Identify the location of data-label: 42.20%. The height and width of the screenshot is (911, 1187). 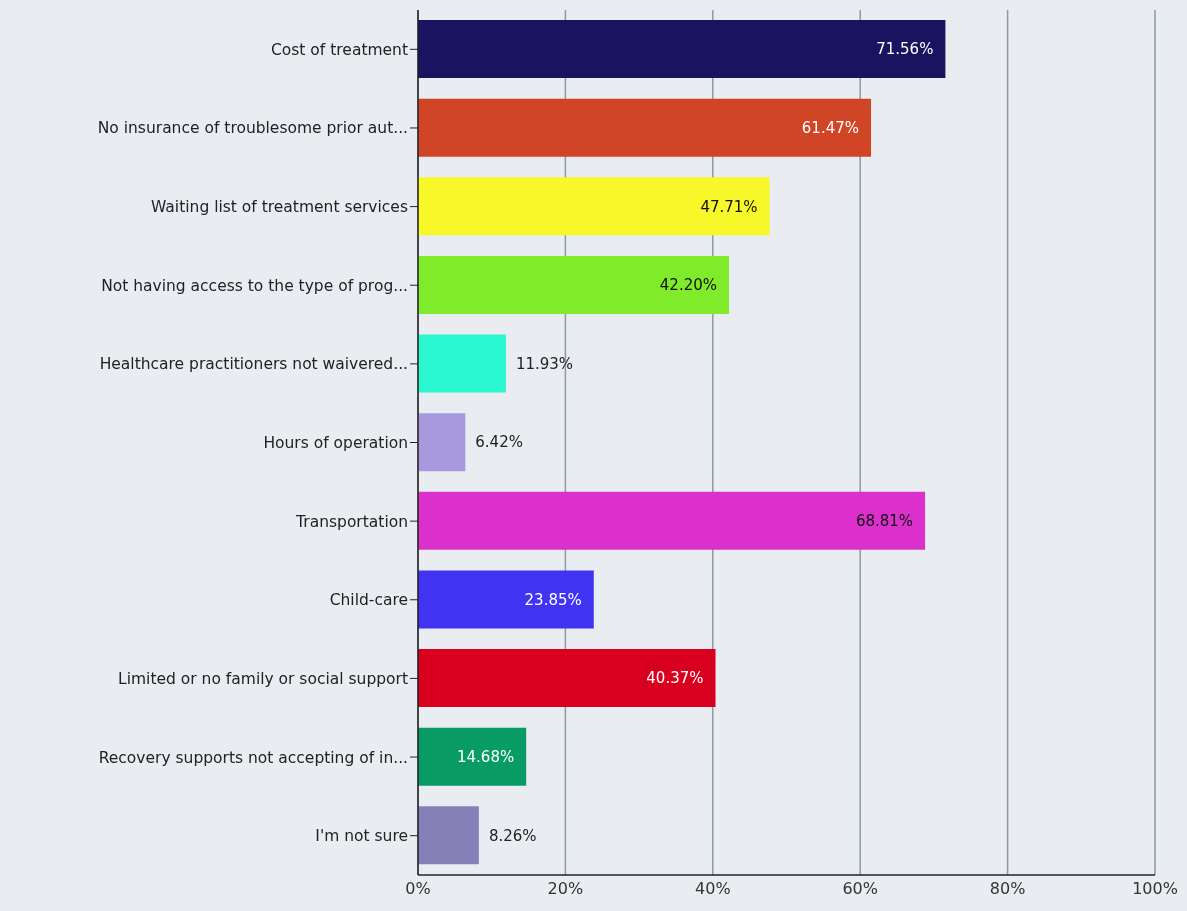
(688, 285).